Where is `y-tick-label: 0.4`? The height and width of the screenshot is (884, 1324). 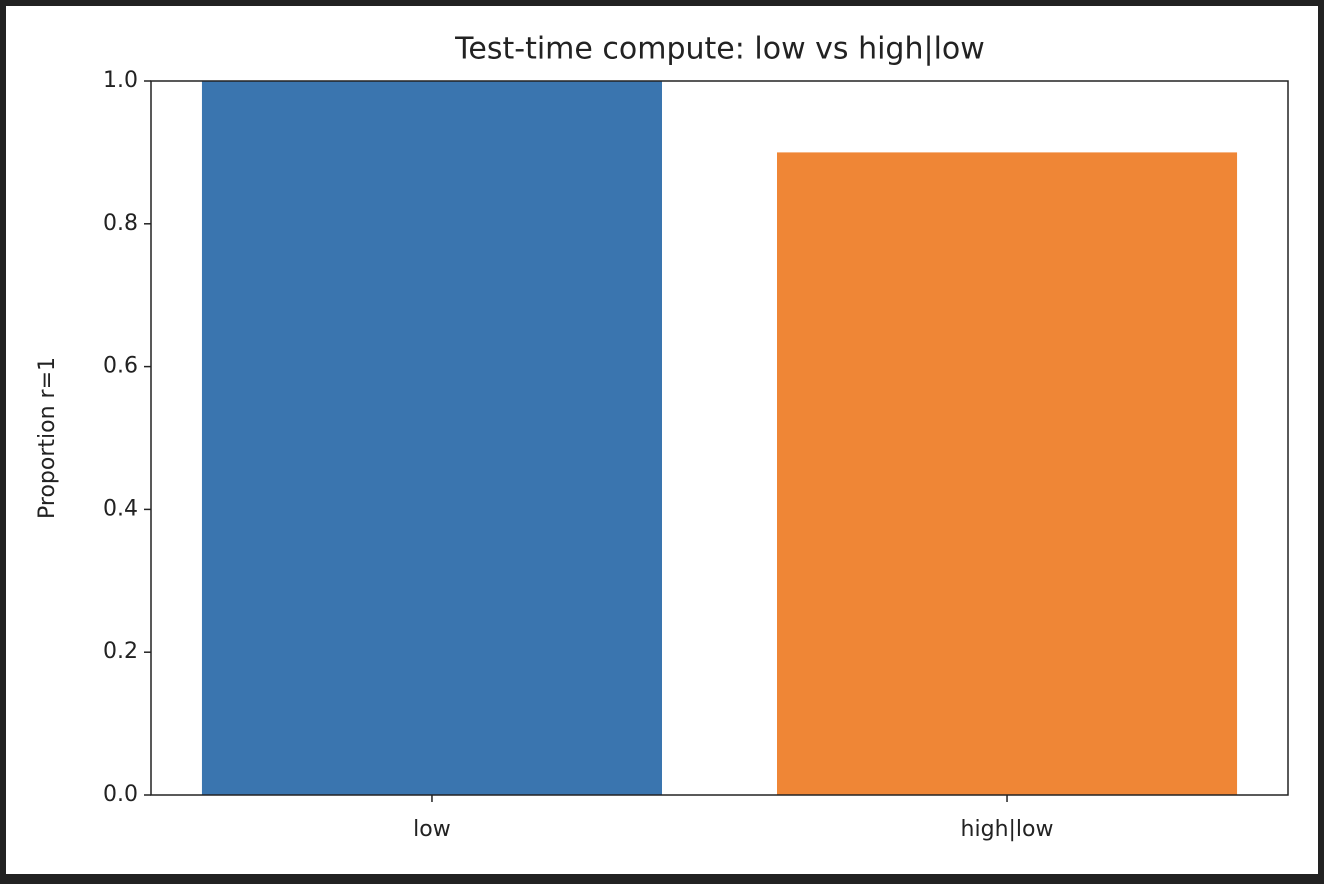
y-tick-label: 0.4 is located at coordinates (120, 508).